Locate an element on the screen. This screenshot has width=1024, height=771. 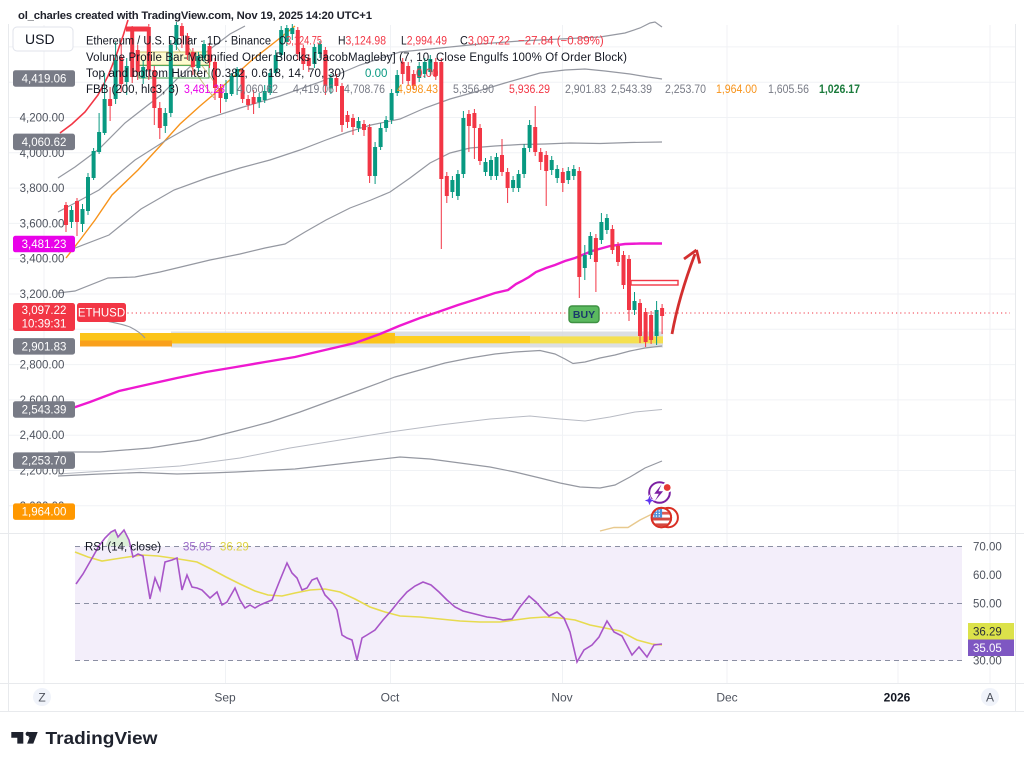
svg-text: TradingView is located at coordinates (102, 738).